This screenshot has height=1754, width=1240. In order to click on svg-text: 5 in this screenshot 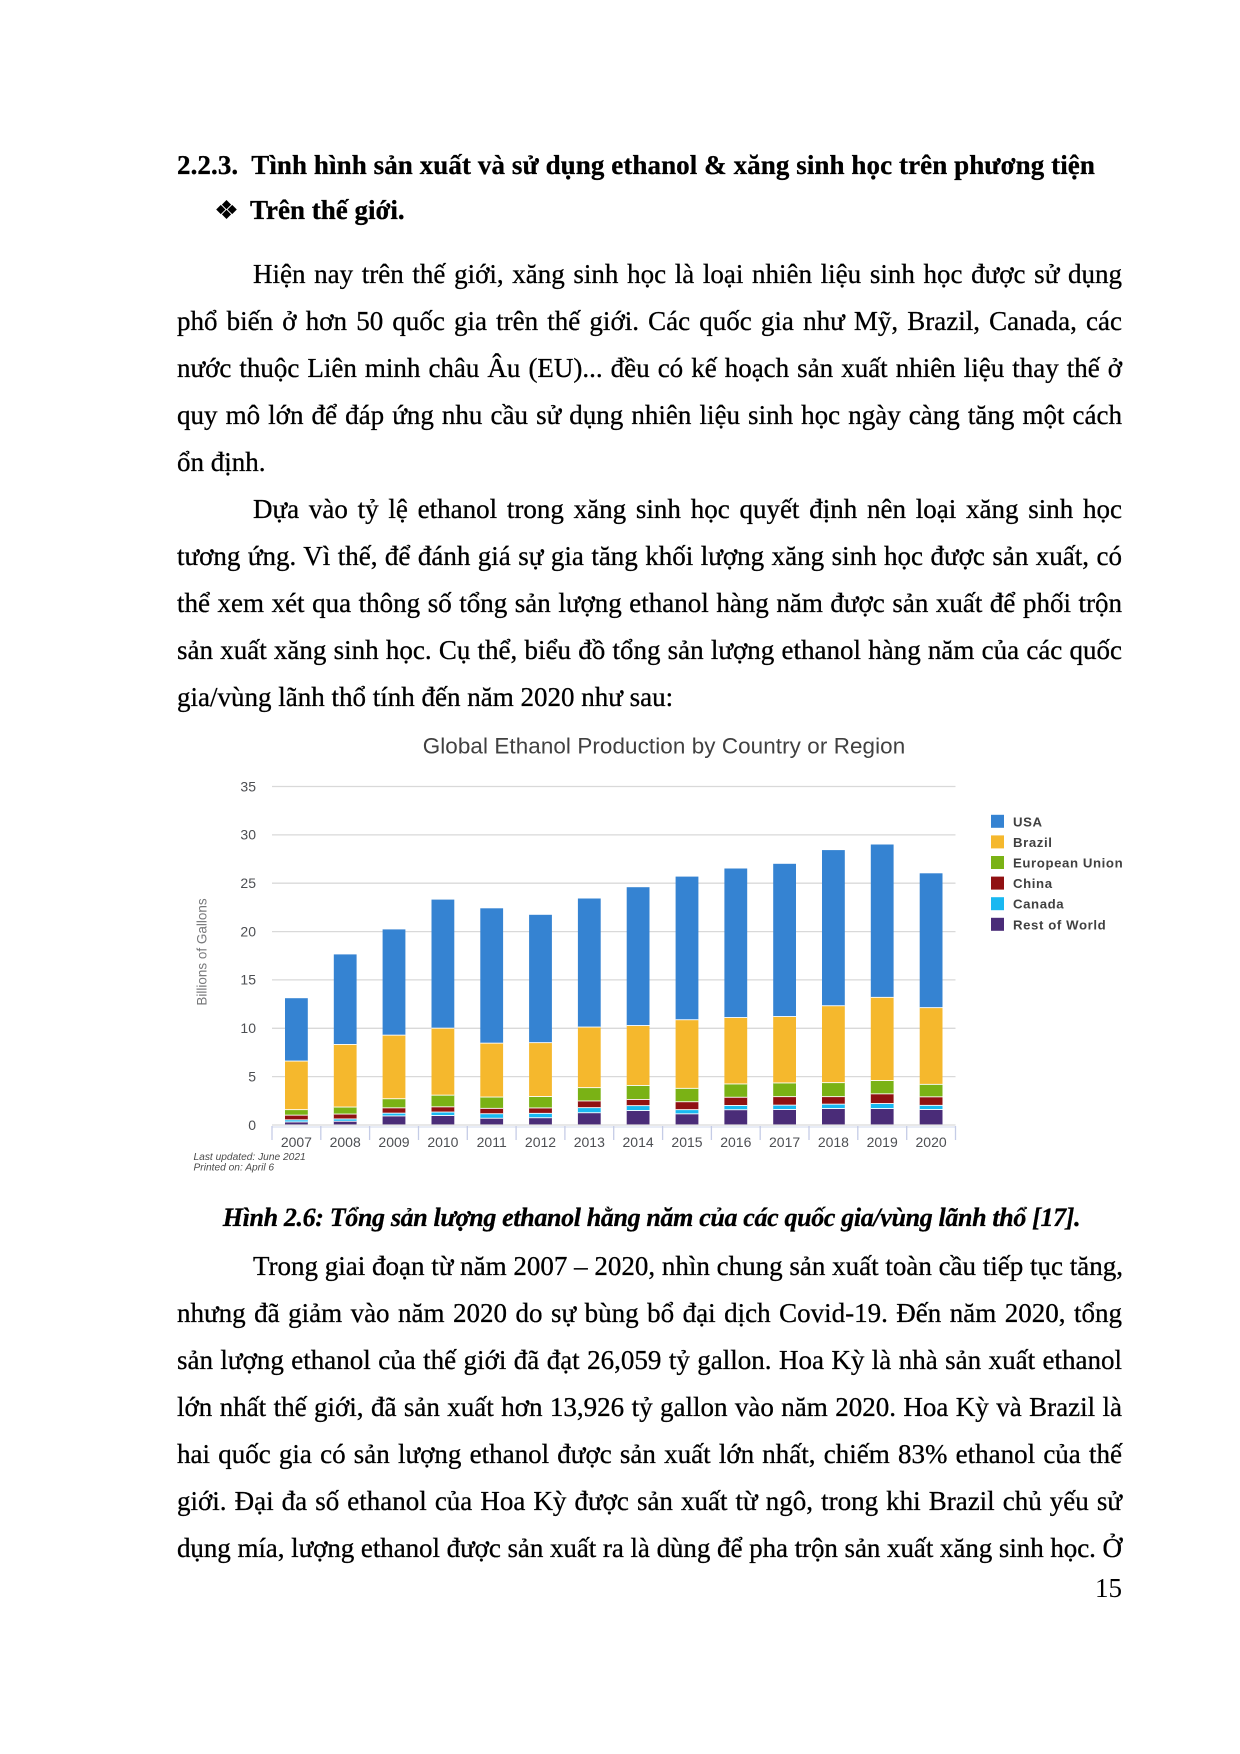, I will do `click(252, 1076)`.